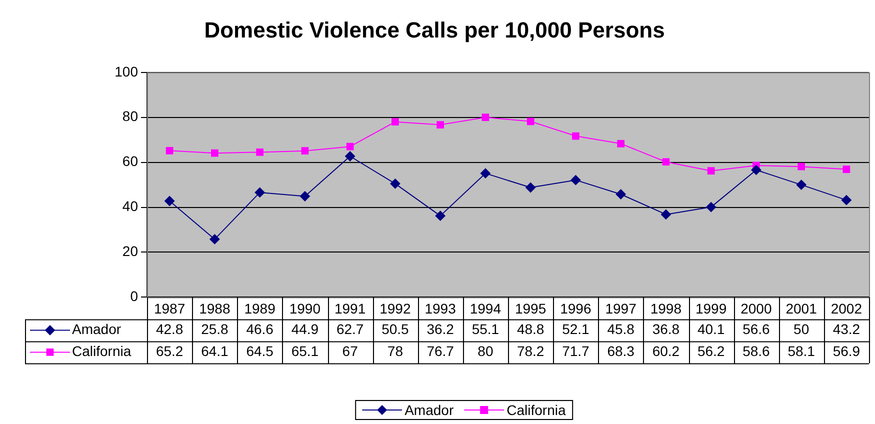 The image size is (875, 424). Describe the element at coordinates (434, 29) in the screenshot. I see `chart-title: Domestic Violence Calls per 10,000 Persons` at that location.